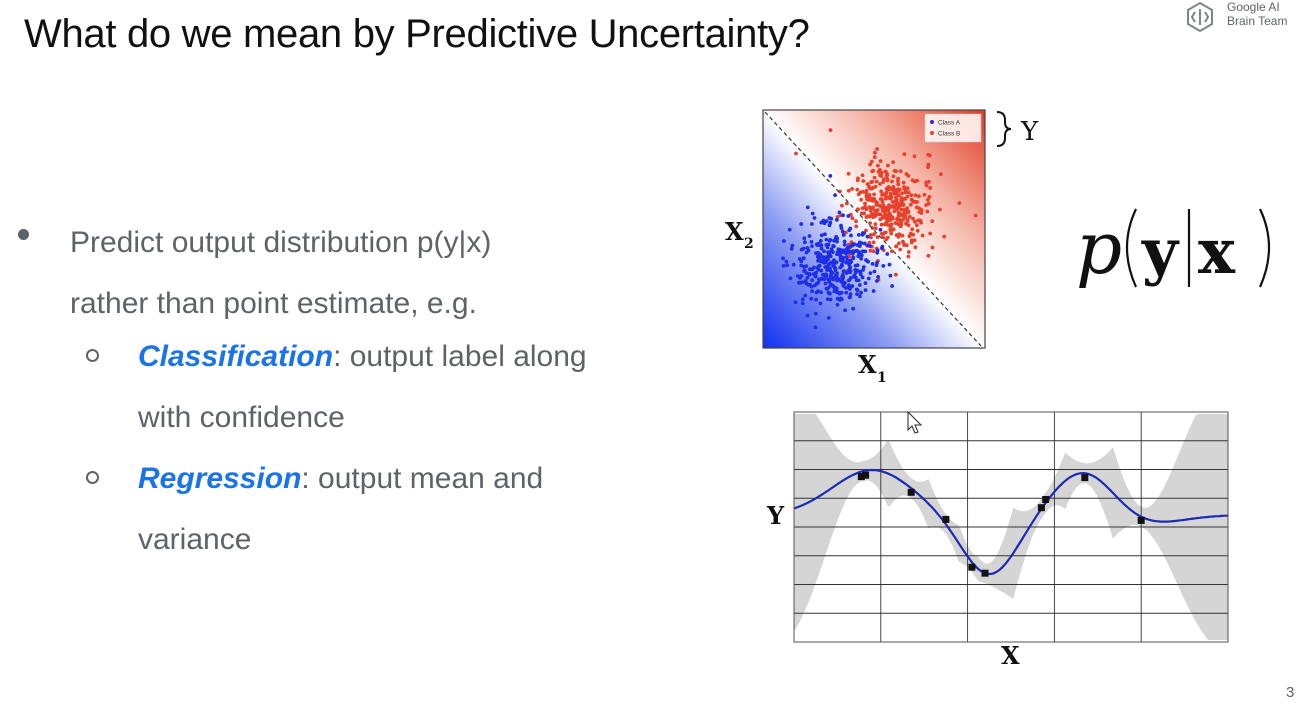 Image resolution: width=1304 pixels, height=714 pixels. I want to click on legend-marker-b, so click(932, 133).